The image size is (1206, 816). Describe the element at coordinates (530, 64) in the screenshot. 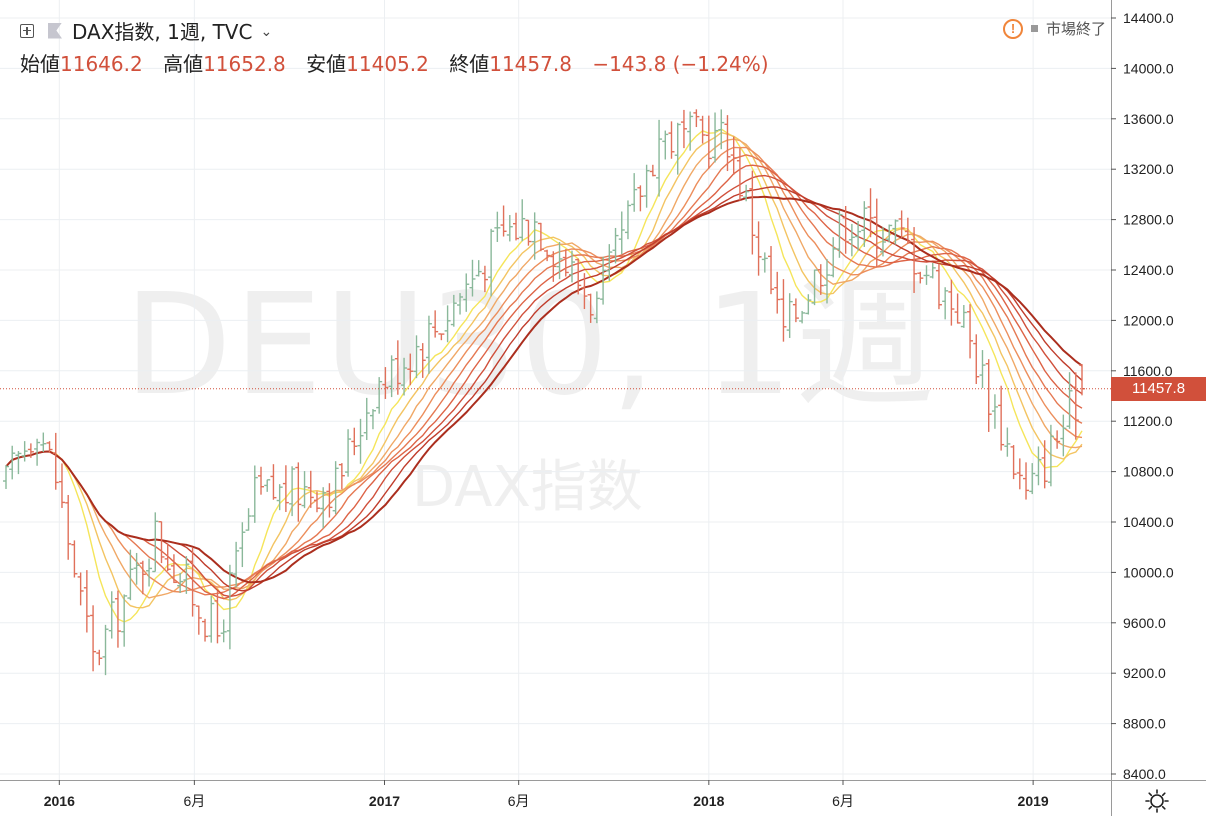

I see `close-value: 11457.8` at that location.